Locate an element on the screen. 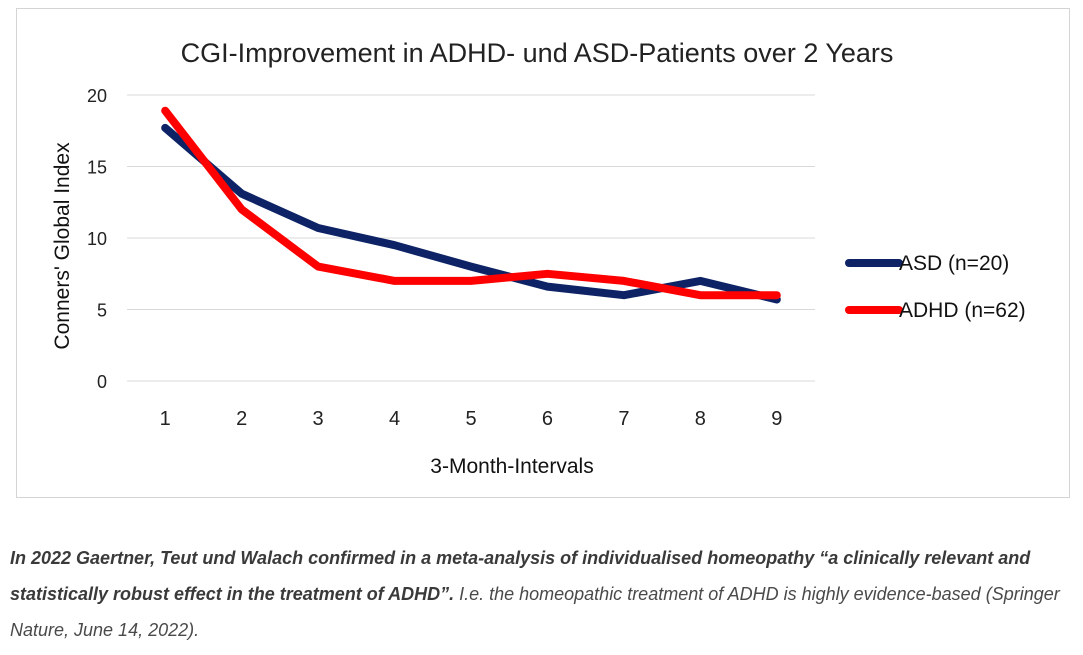 The height and width of the screenshot is (655, 1083). x-tick-label: 6 is located at coordinates (547, 419).